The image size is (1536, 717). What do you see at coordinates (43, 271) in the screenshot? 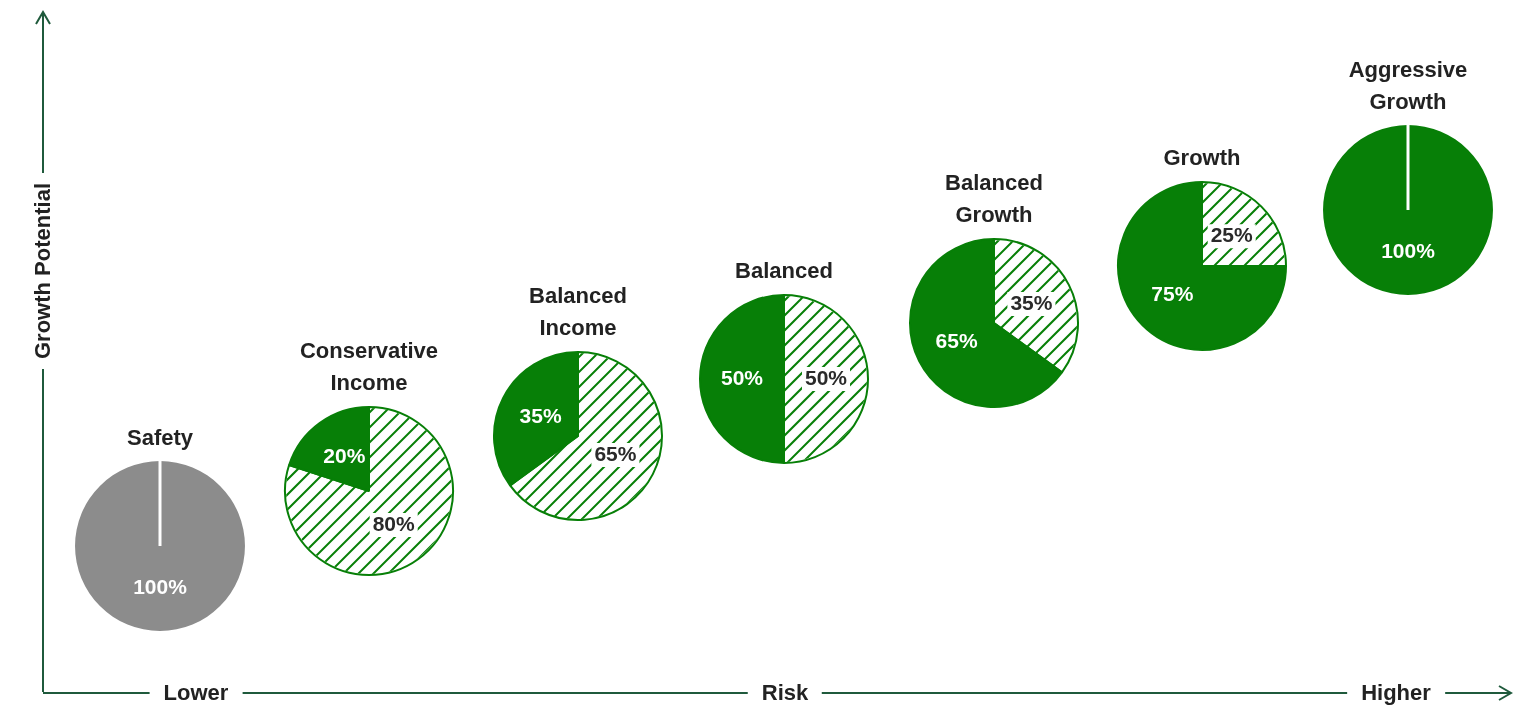
I see `text: Growth Potential` at bounding box center [43, 271].